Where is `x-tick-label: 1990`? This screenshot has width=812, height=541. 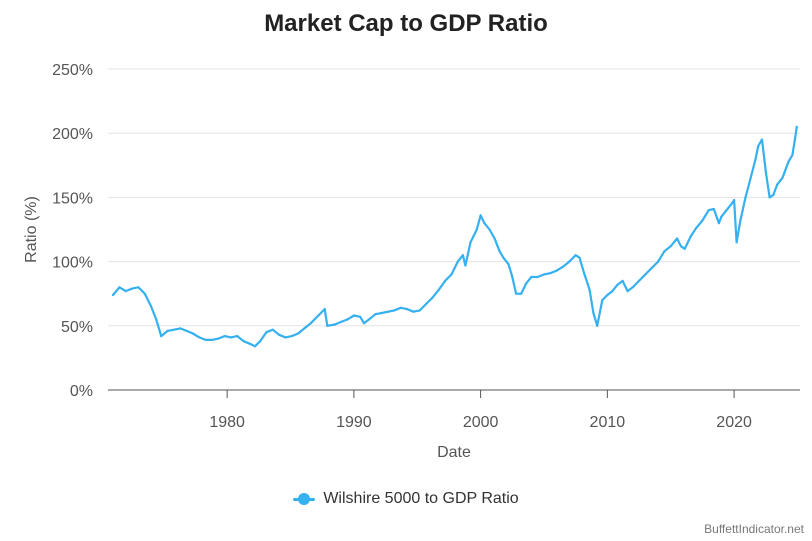 x-tick-label: 1990 is located at coordinates (354, 422).